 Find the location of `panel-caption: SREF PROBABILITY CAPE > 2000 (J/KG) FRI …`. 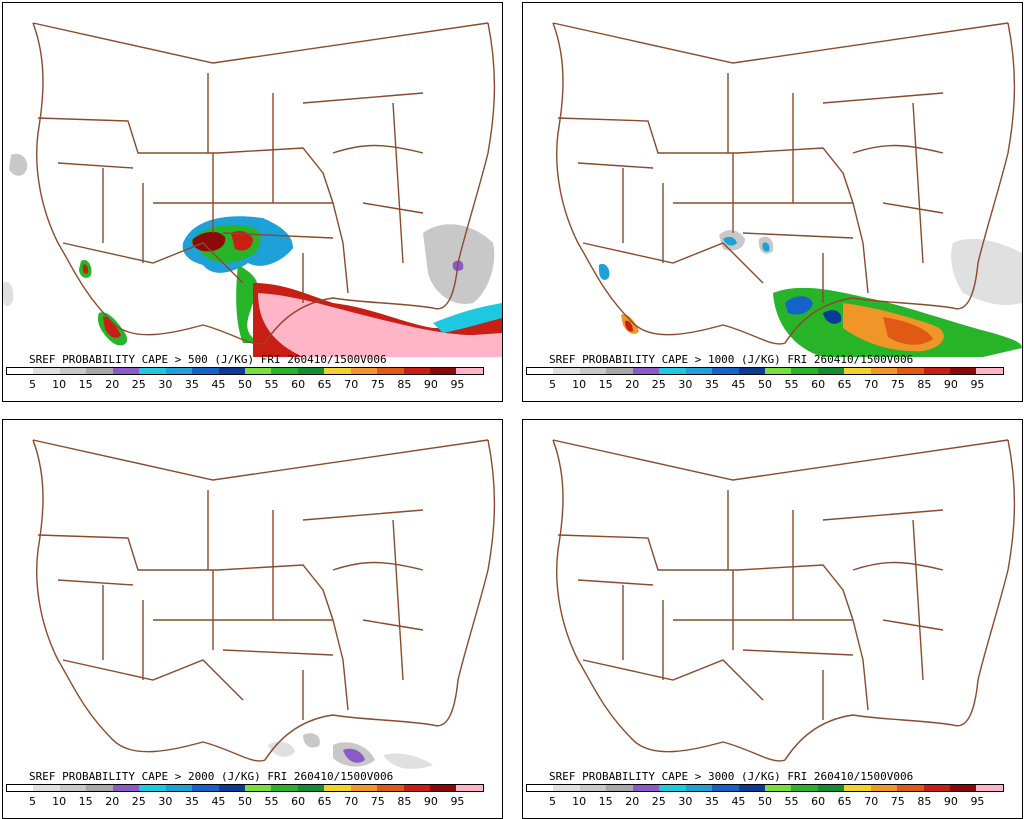

panel-caption: SREF PROBABILITY CAPE > 2000 (J/KG) FRI … is located at coordinates (211, 776).